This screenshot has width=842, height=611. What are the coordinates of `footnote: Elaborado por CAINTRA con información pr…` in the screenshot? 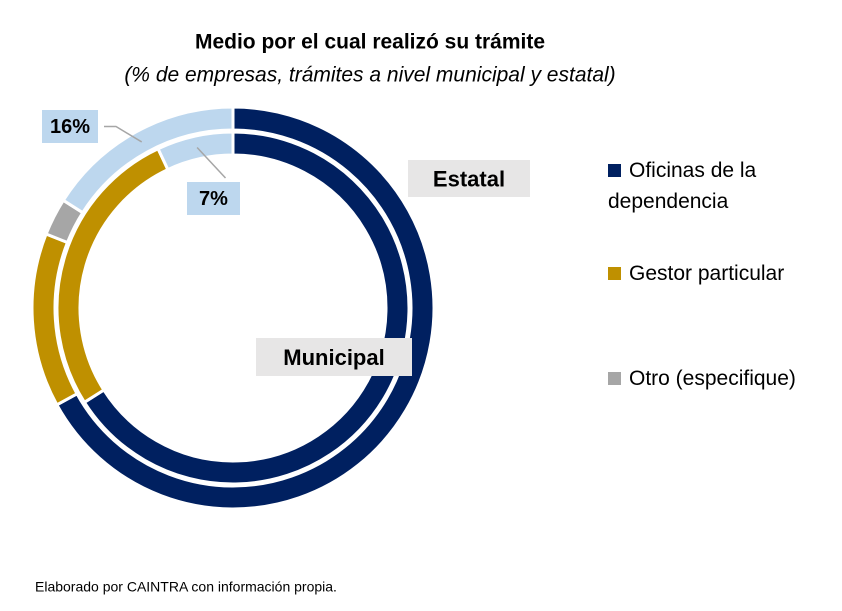 It's located at (186, 587).